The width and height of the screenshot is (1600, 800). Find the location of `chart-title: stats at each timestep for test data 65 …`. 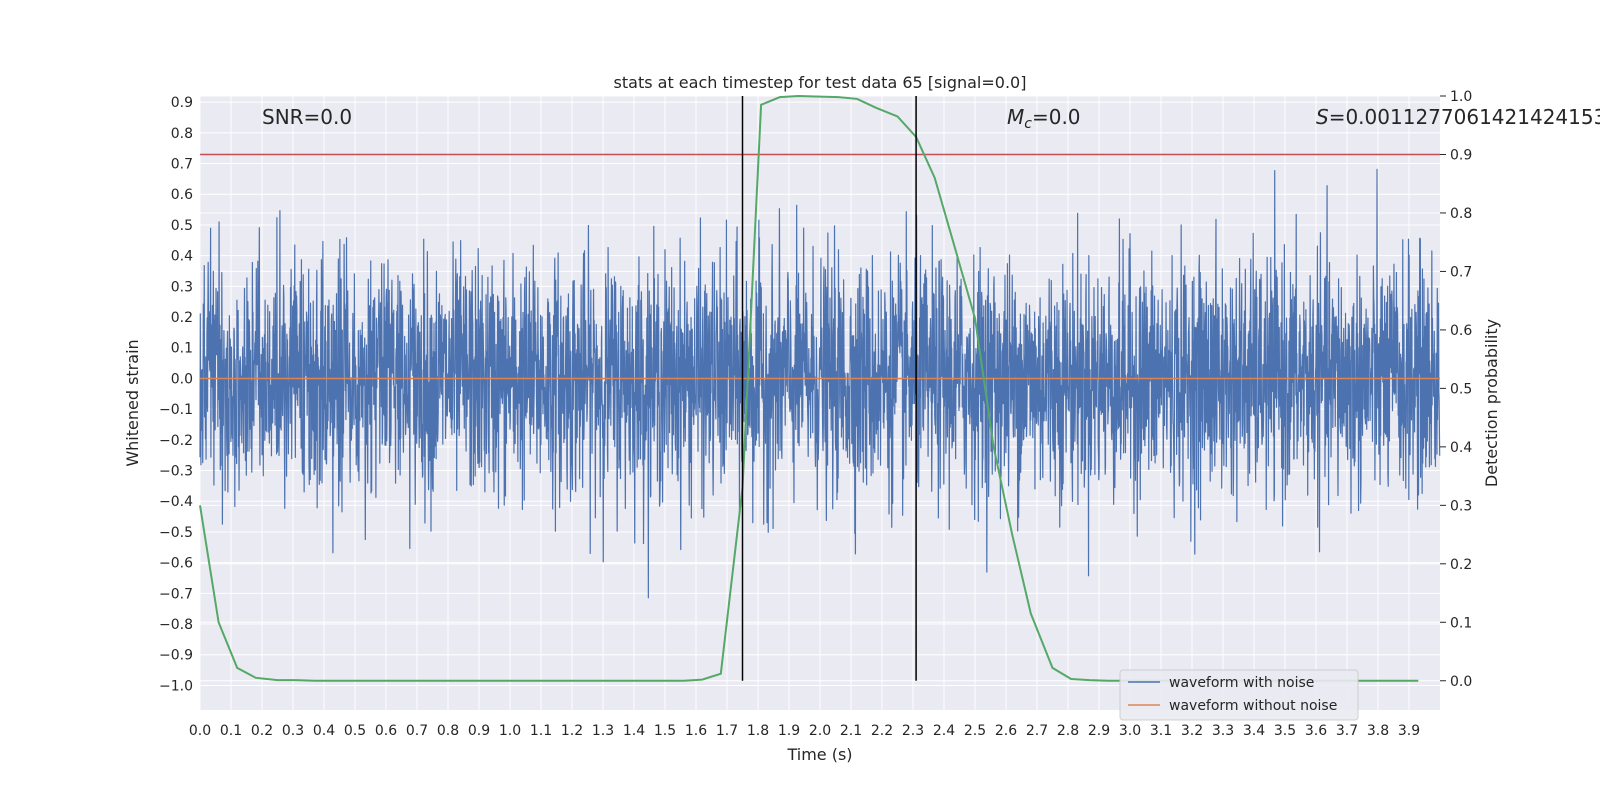

chart-title: stats at each timestep for test data 65 … is located at coordinates (820, 82).